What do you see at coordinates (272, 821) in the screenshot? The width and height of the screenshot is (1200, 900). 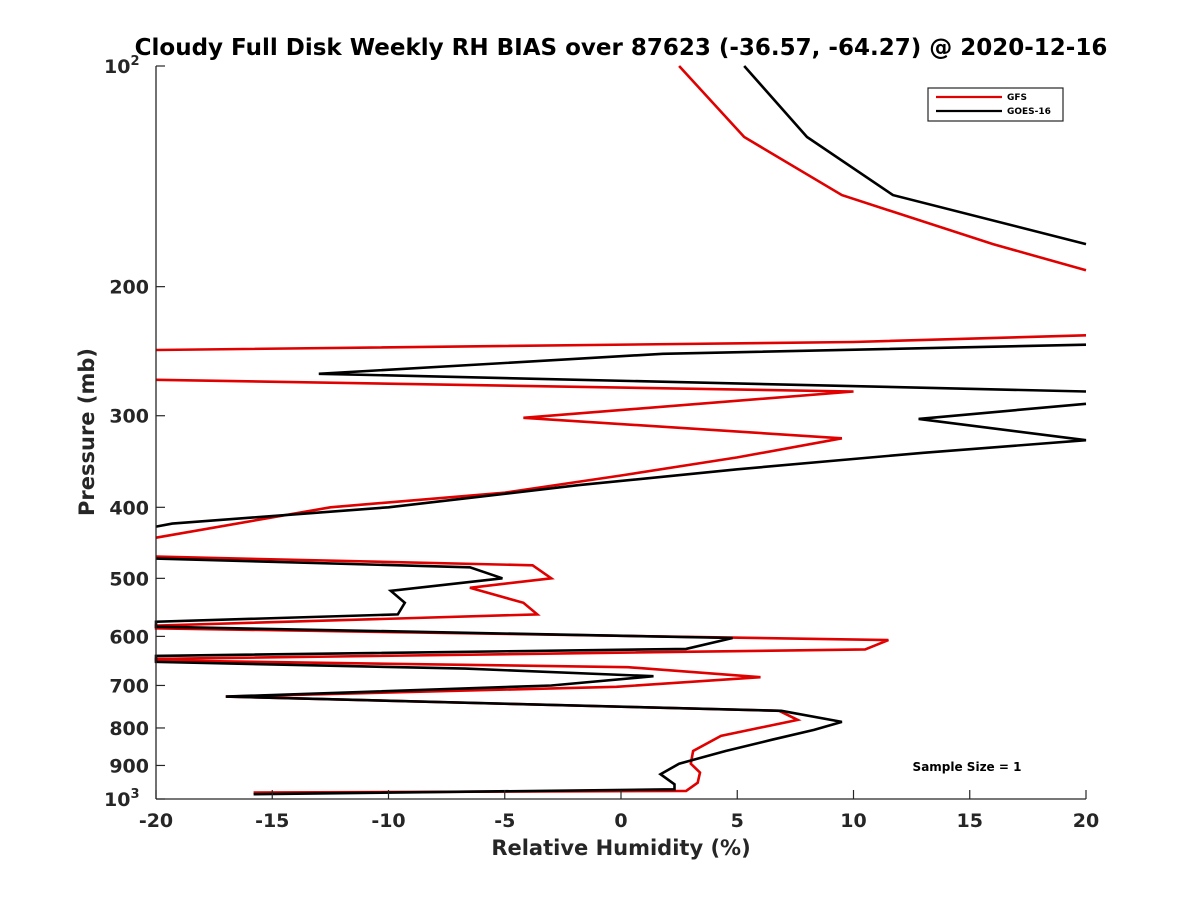 I see `x-tick-label: -15` at bounding box center [272, 821].